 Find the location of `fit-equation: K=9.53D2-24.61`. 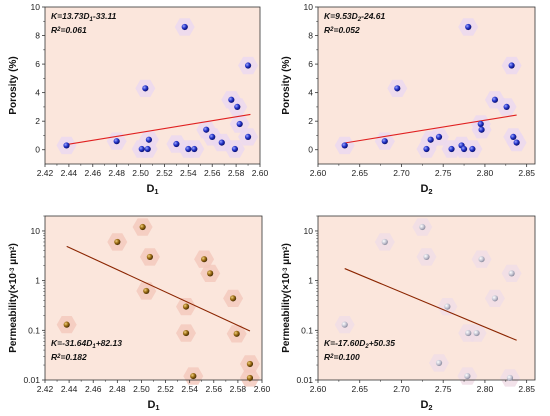

fit-equation: K=9.53D2-24.61 is located at coordinates (355, 17).